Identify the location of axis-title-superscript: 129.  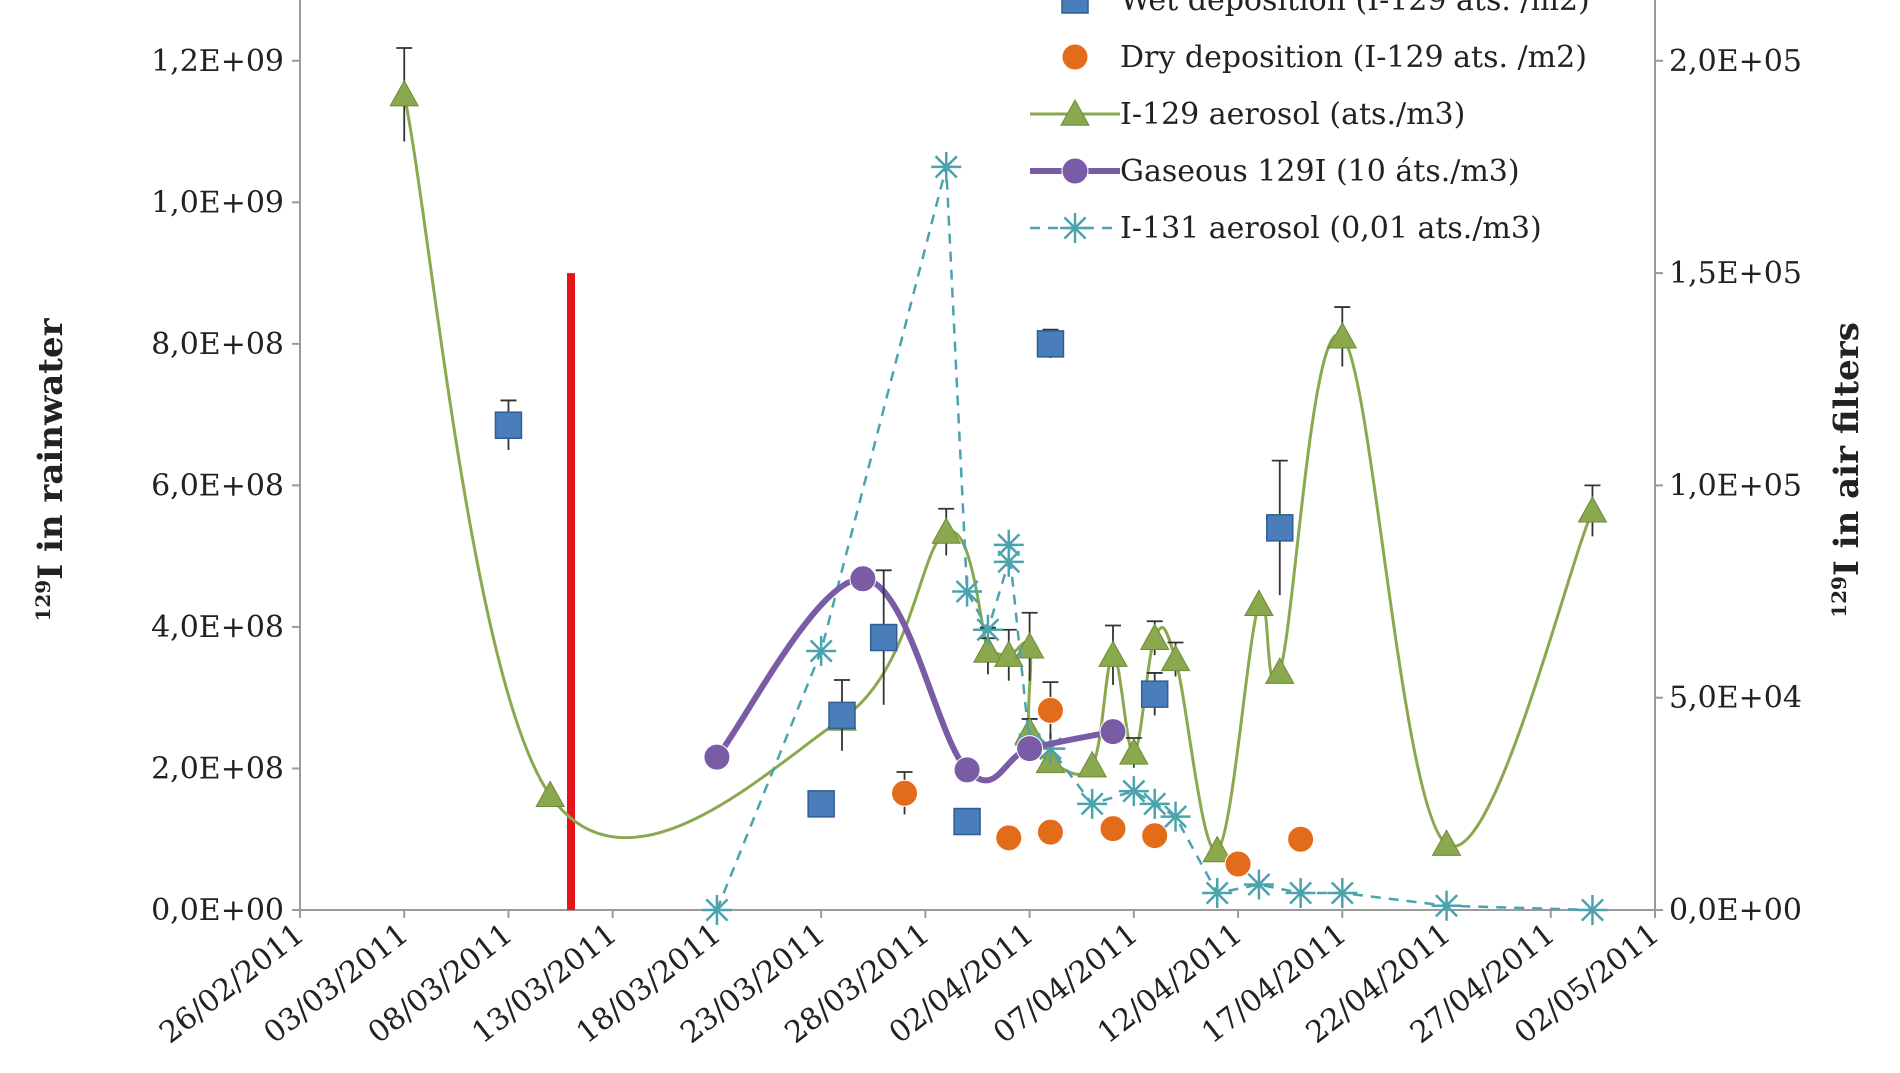
(43, 601).